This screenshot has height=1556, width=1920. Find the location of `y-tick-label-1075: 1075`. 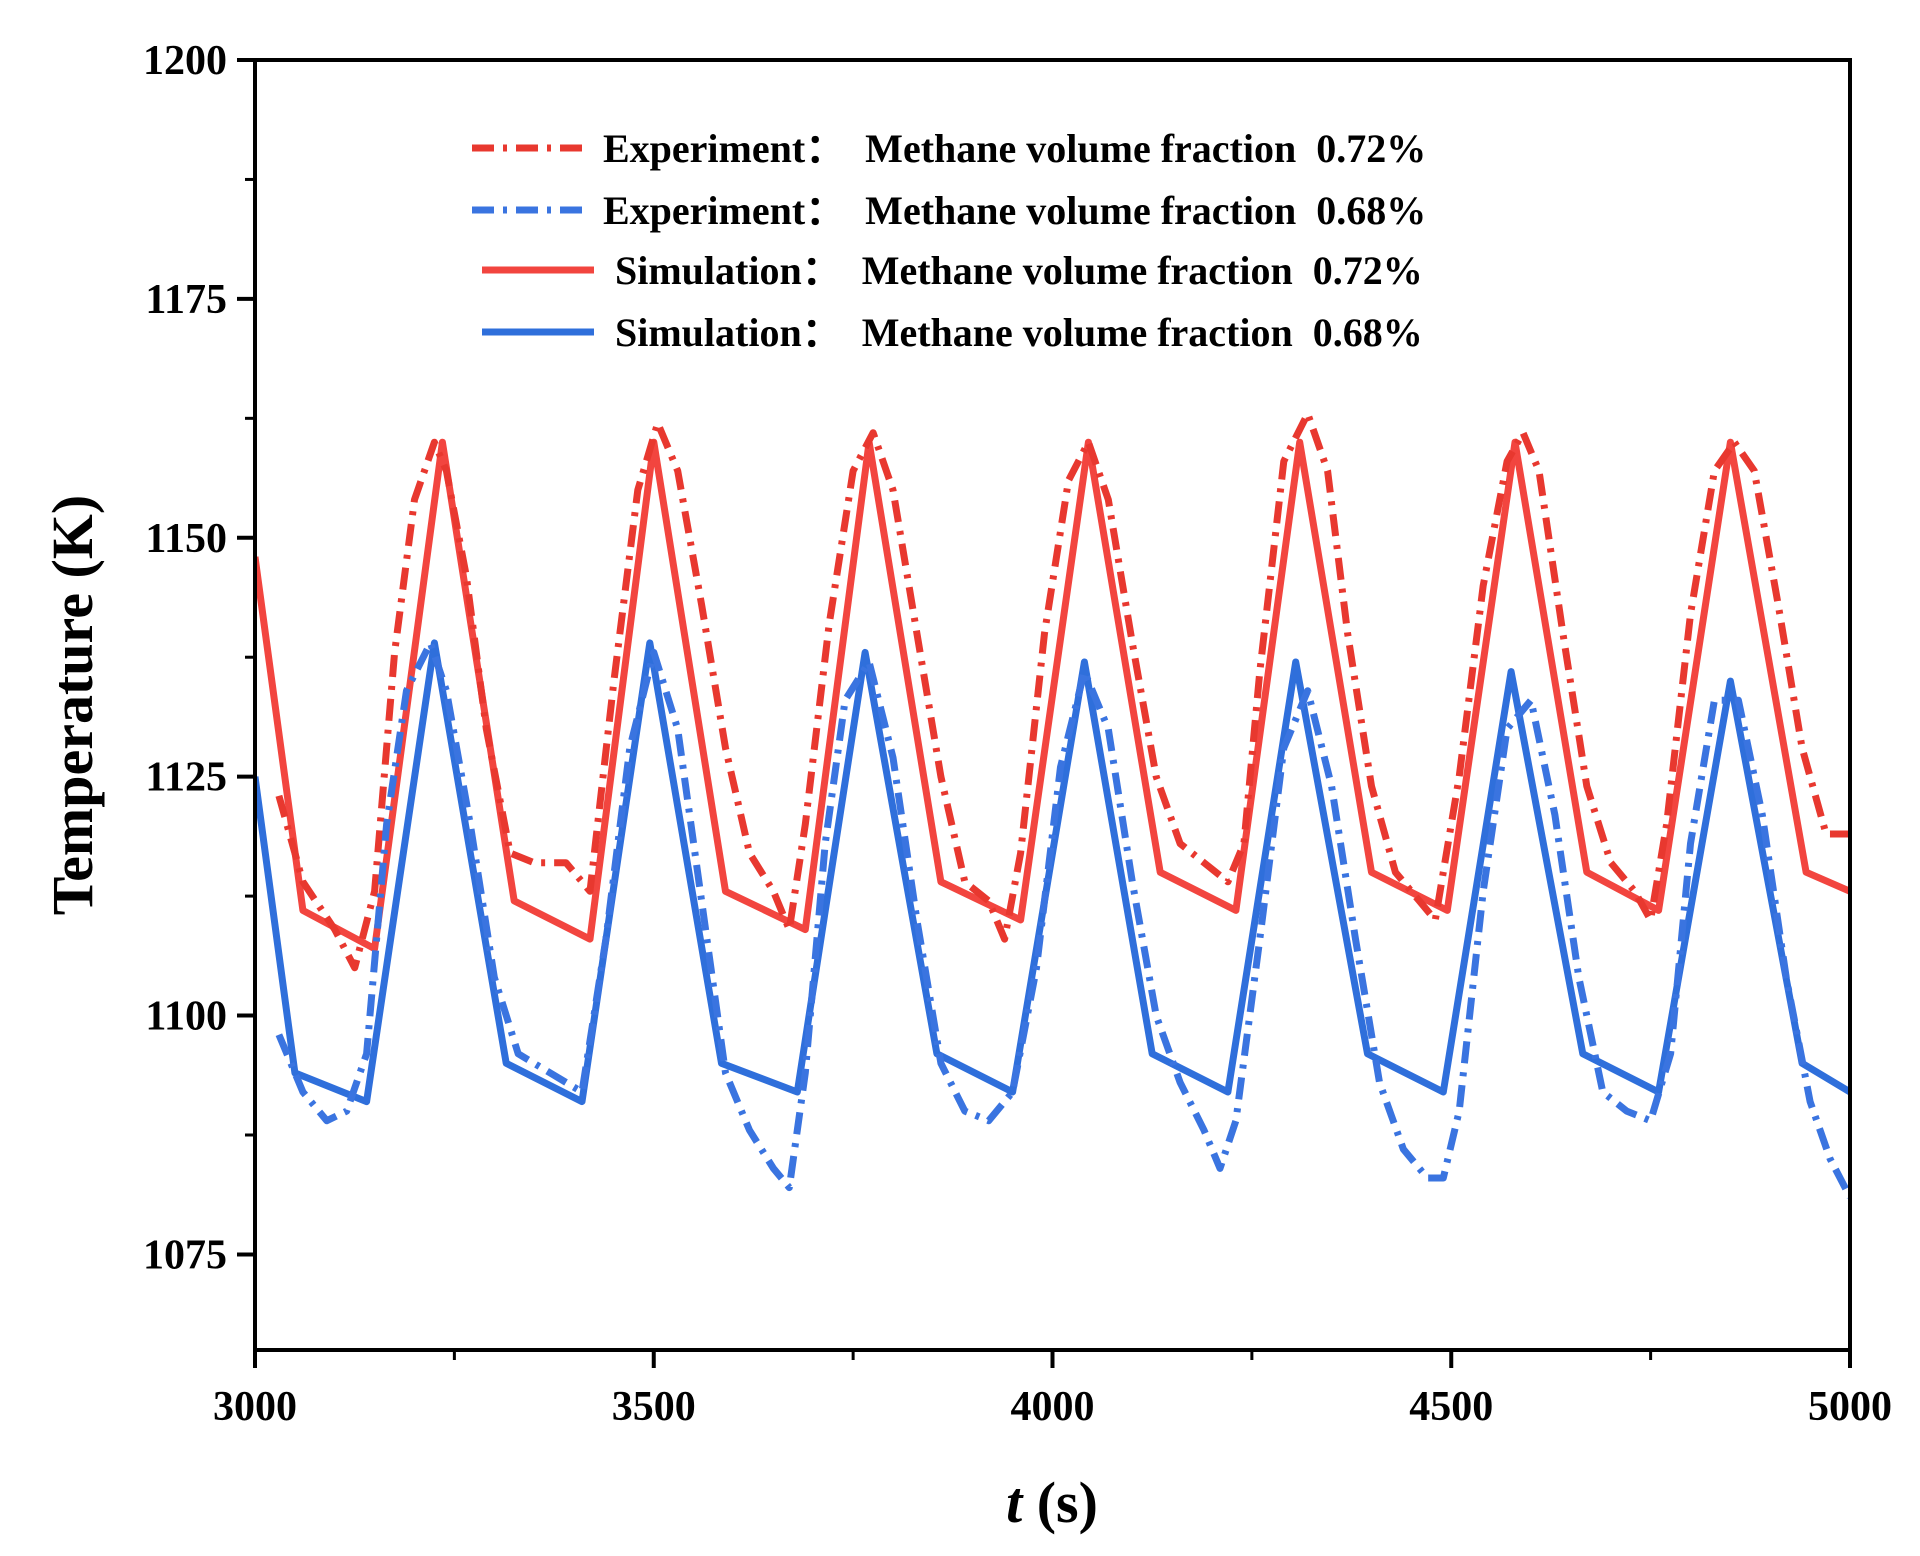

y-tick-label-1075: 1075 is located at coordinates (185, 1255).